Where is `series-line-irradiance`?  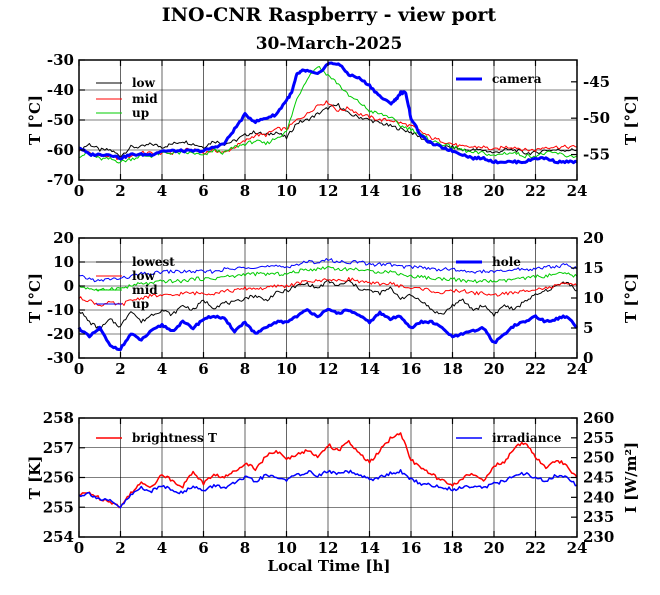
series-line-irradiance is located at coordinates (328, 489).